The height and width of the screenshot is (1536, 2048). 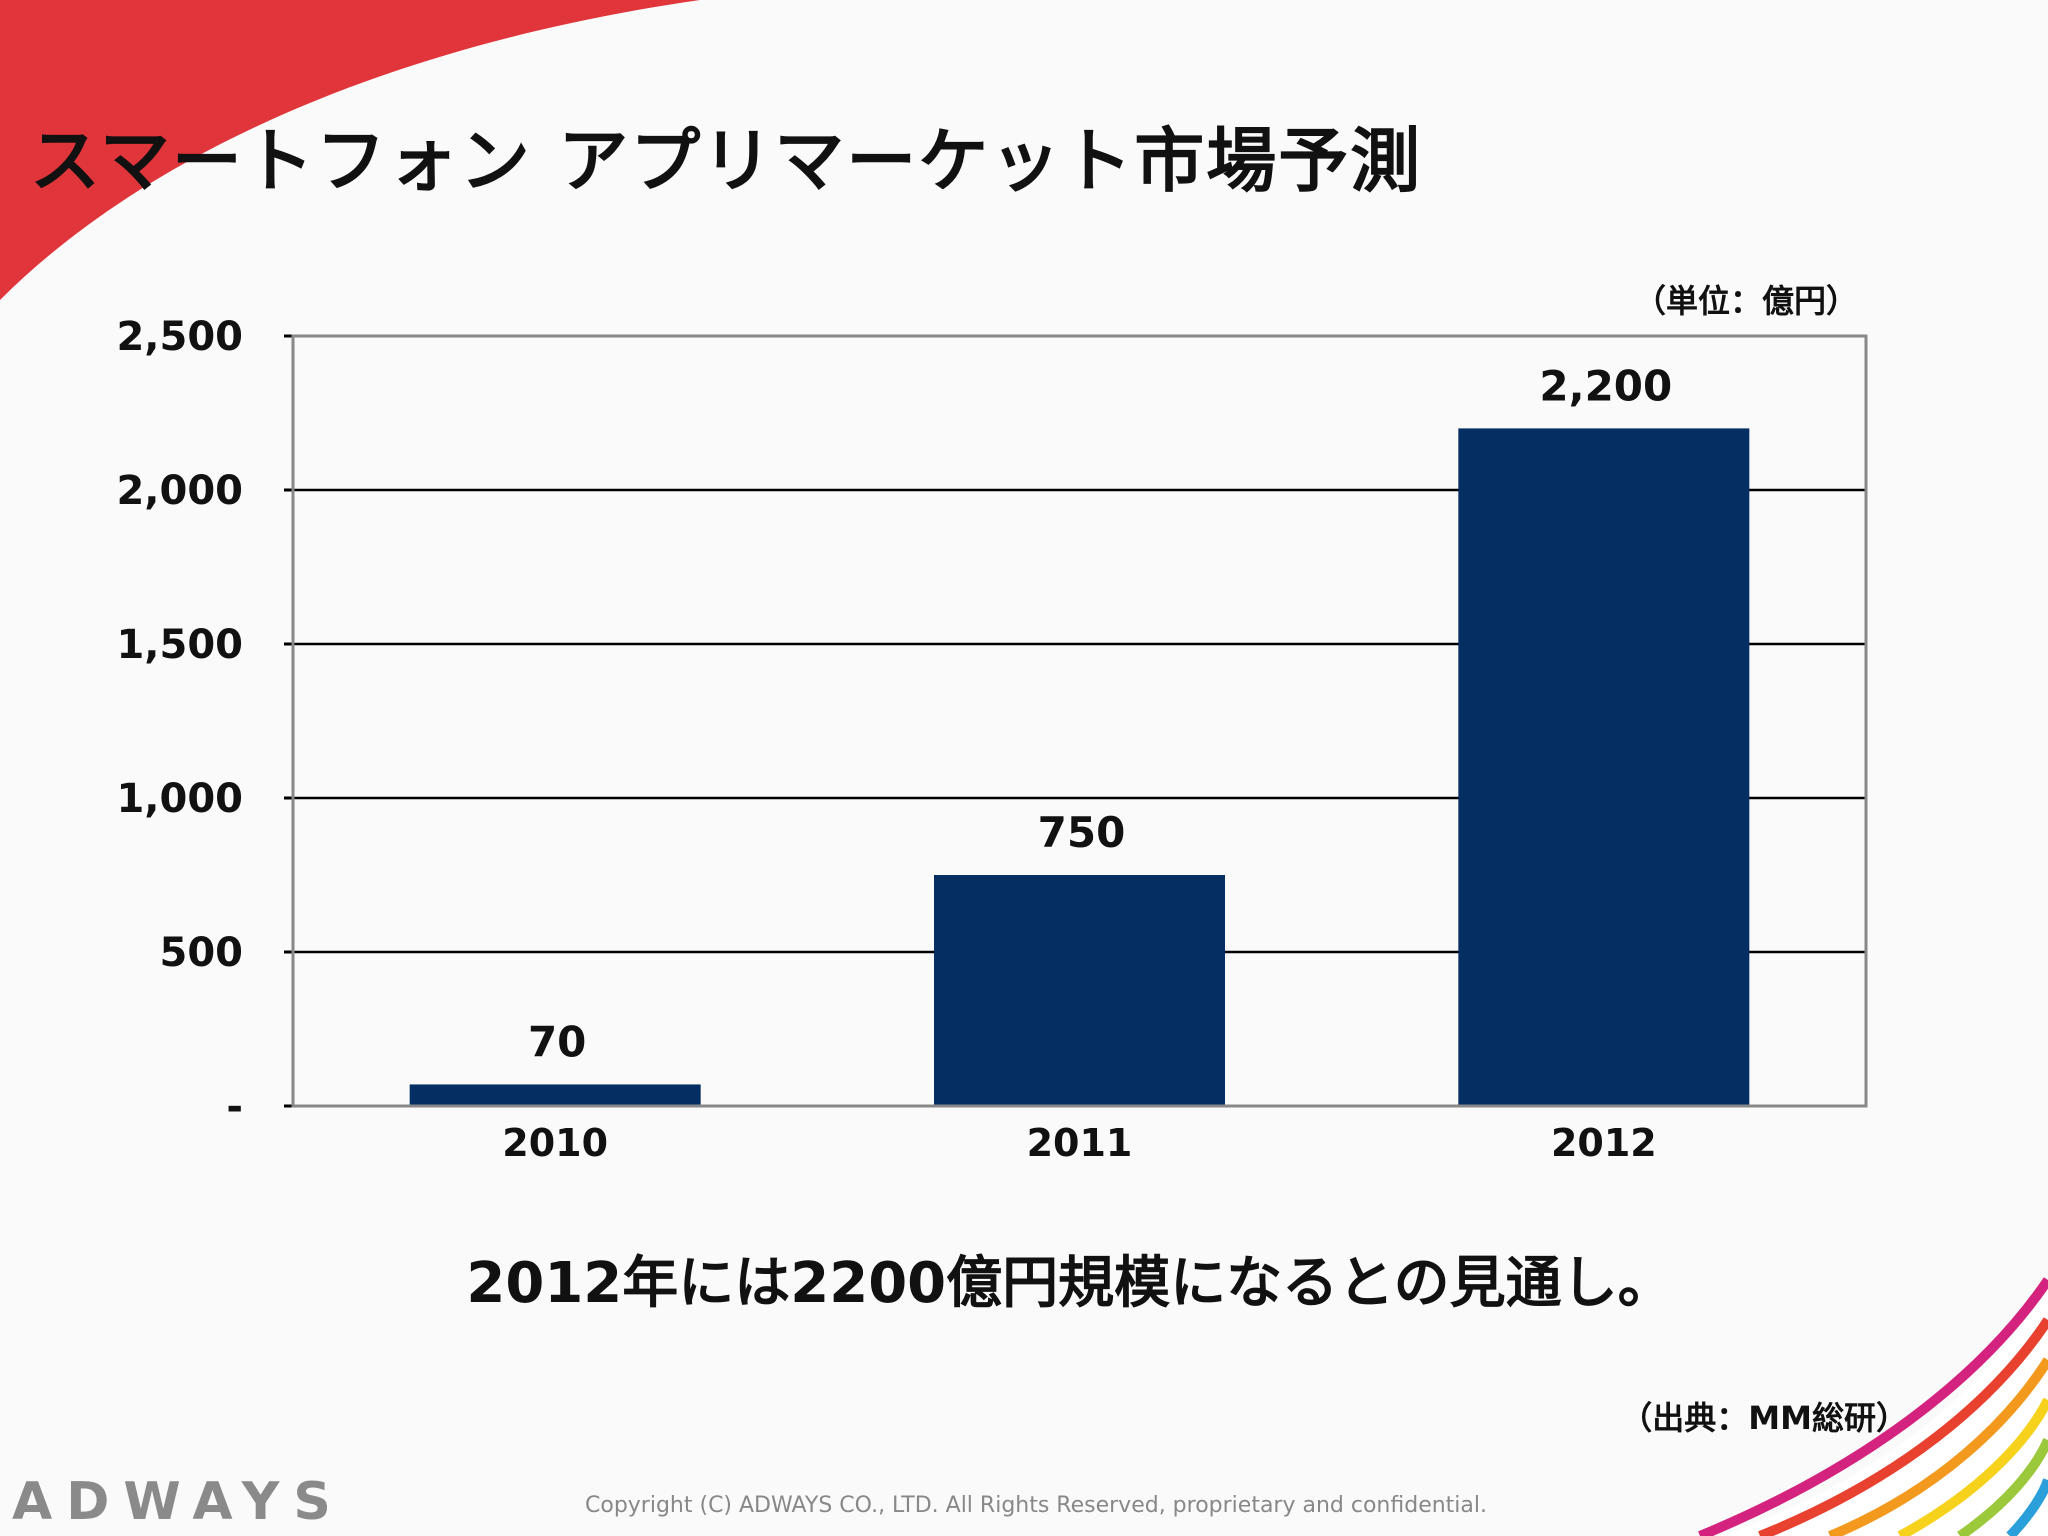 What do you see at coordinates (2002, 1486) in the screenshot?
I see `rainbow-stripe-green` at bounding box center [2002, 1486].